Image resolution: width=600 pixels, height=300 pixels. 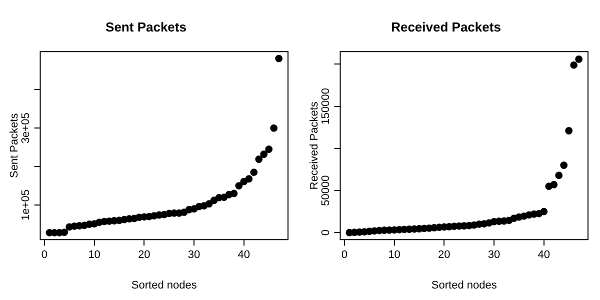 What do you see at coordinates (26, 205) in the screenshot?
I see `y-tick-label: 1e+05` at bounding box center [26, 205].